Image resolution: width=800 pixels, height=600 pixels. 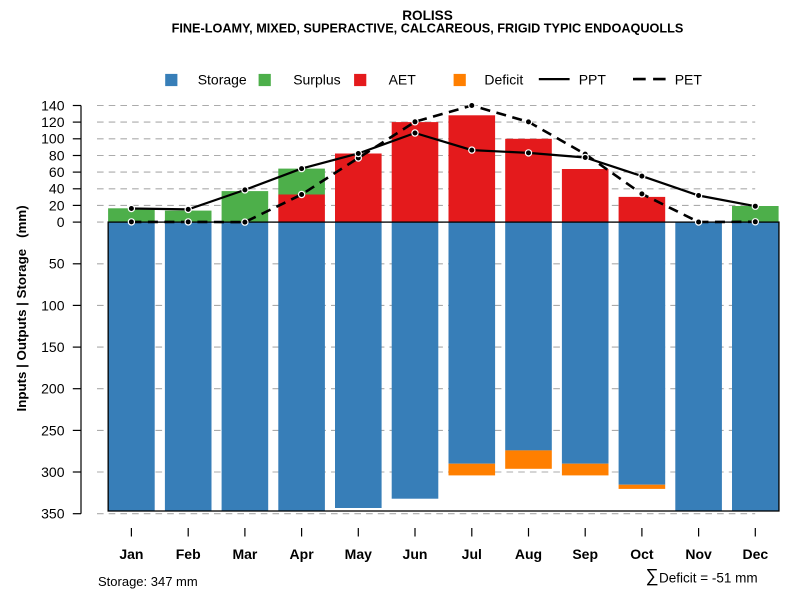 I want to click on svg-text: Jul, so click(x=472, y=554).